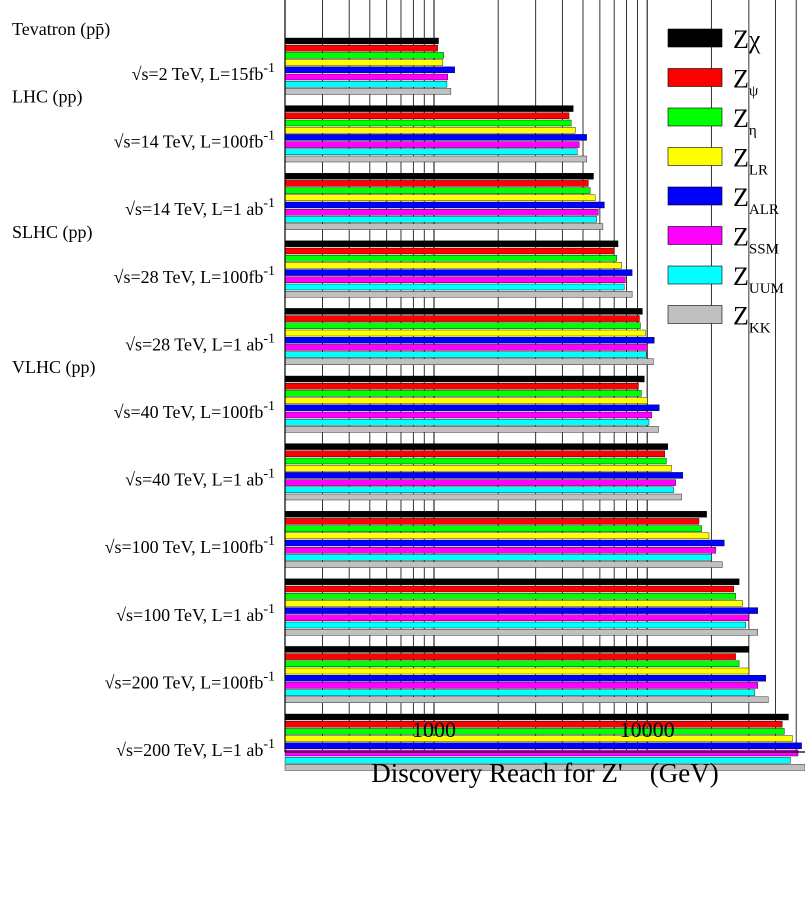 This screenshot has width=805, height=909. Describe the element at coordinates (695, 275) in the screenshot. I see `legend-swatch-UUM` at that location.